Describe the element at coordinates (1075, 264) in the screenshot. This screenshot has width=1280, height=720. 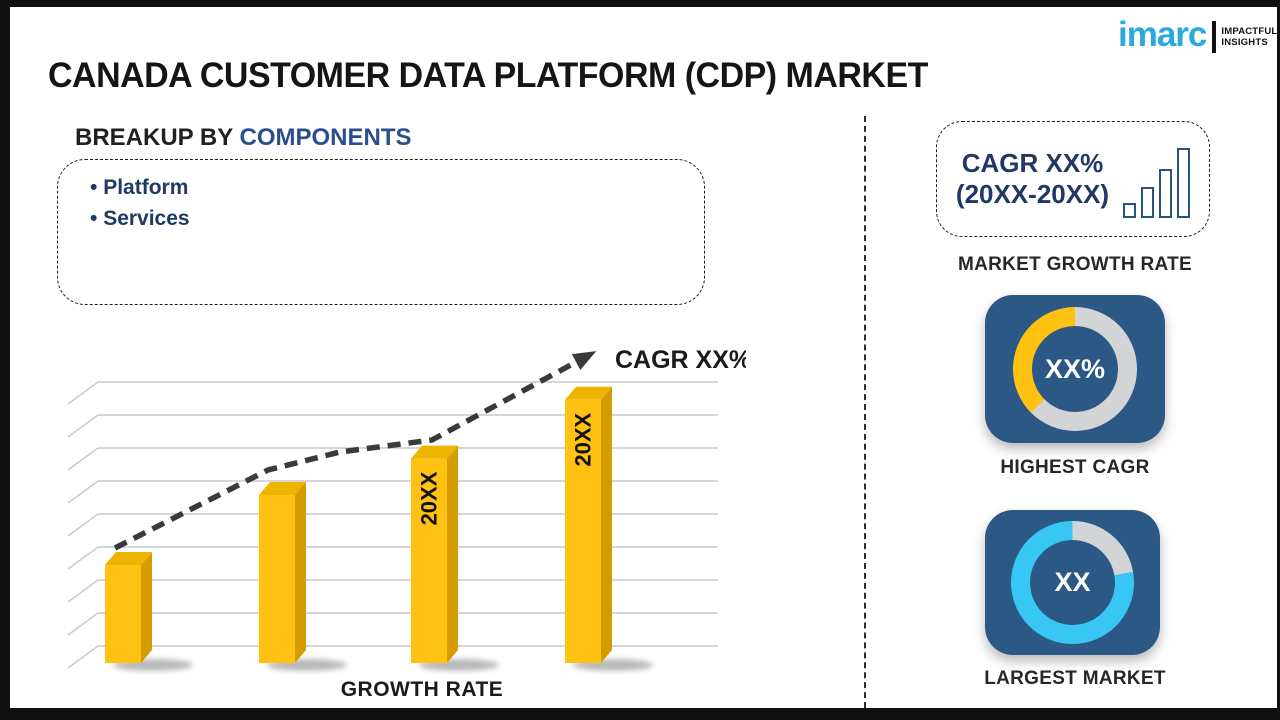
I see `market-growth-rate-label: MARKET GROWTH RATE` at that location.